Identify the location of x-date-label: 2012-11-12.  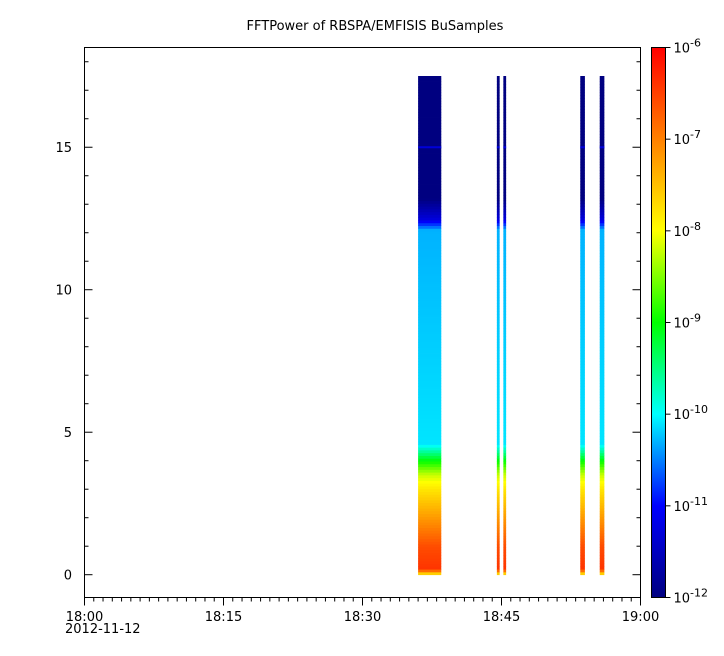
(103, 629).